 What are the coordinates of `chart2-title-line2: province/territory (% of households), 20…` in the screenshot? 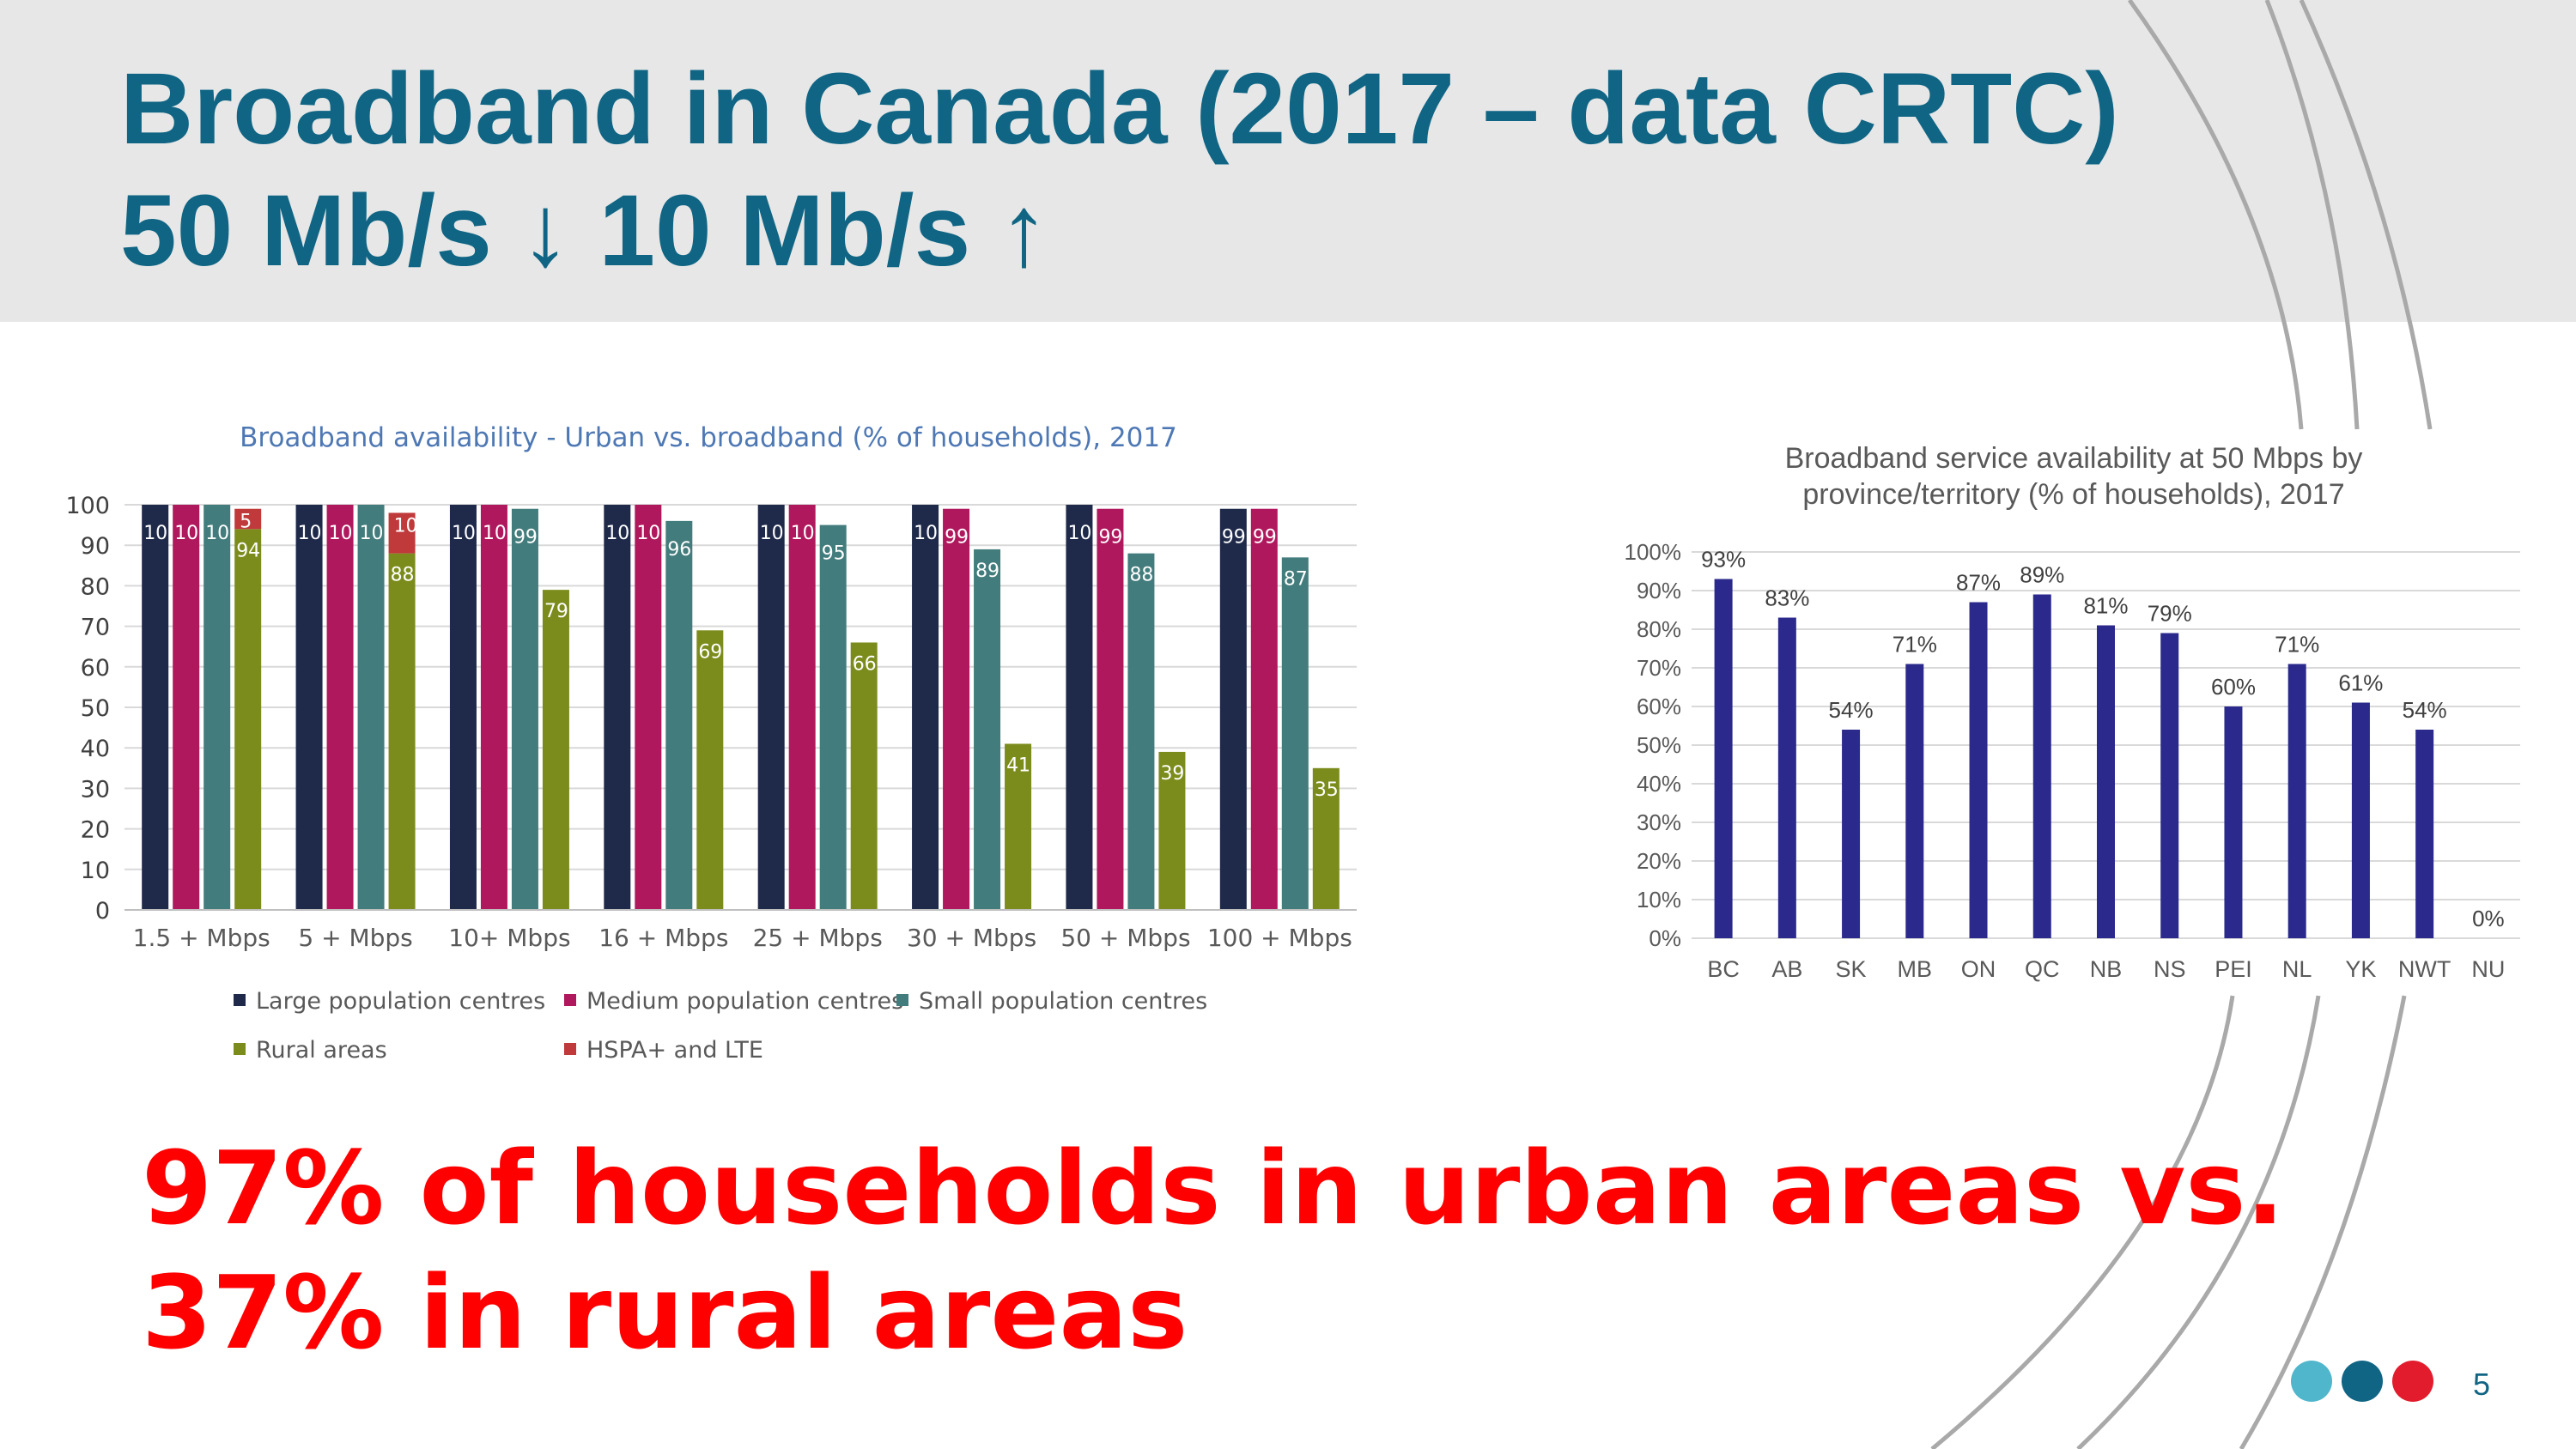 It's located at (2073, 494).